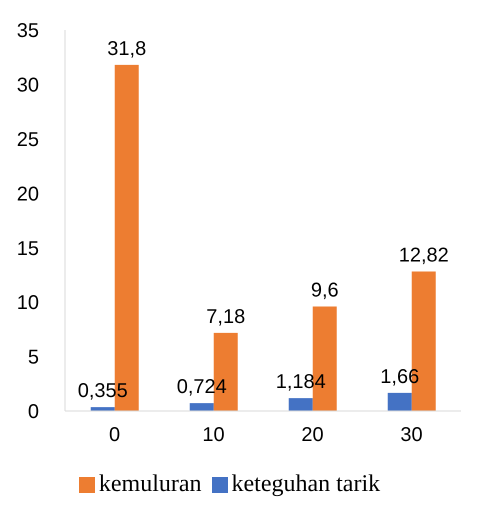 This screenshot has width=489, height=506. What do you see at coordinates (27, 303) in the screenshot?
I see `y-tick-label: 10` at bounding box center [27, 303].